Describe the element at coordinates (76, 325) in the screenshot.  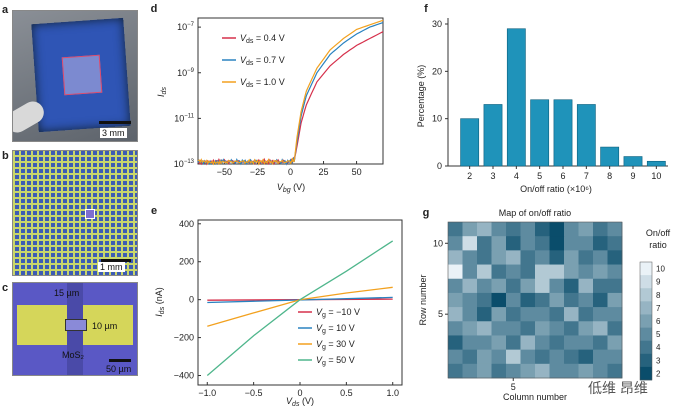
I see `mos2-channel` at that location.